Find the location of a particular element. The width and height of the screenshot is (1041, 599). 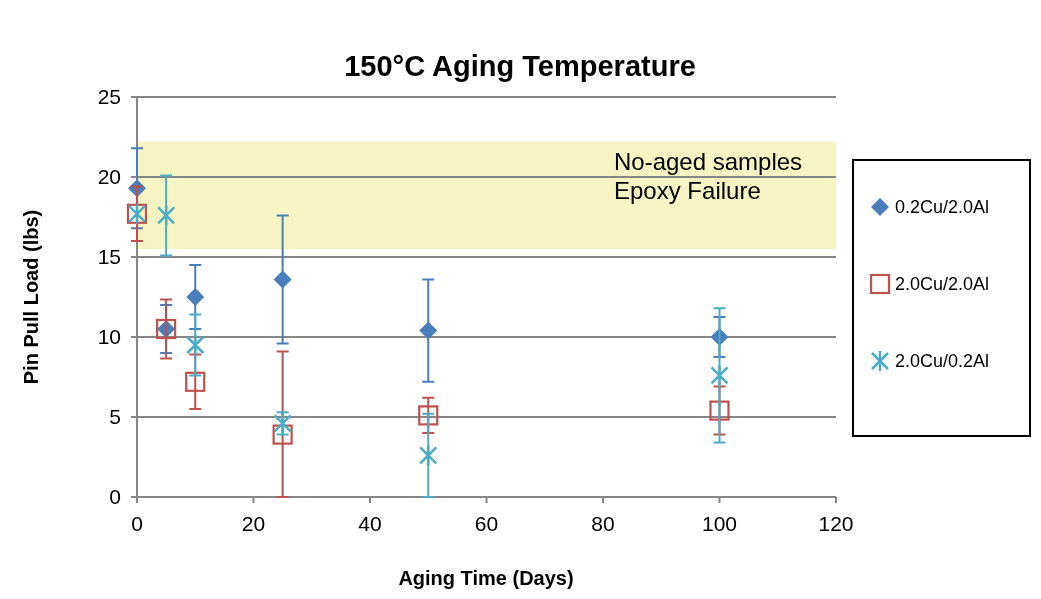

x-tick-label: 80 is located at coordinates (603, 523).